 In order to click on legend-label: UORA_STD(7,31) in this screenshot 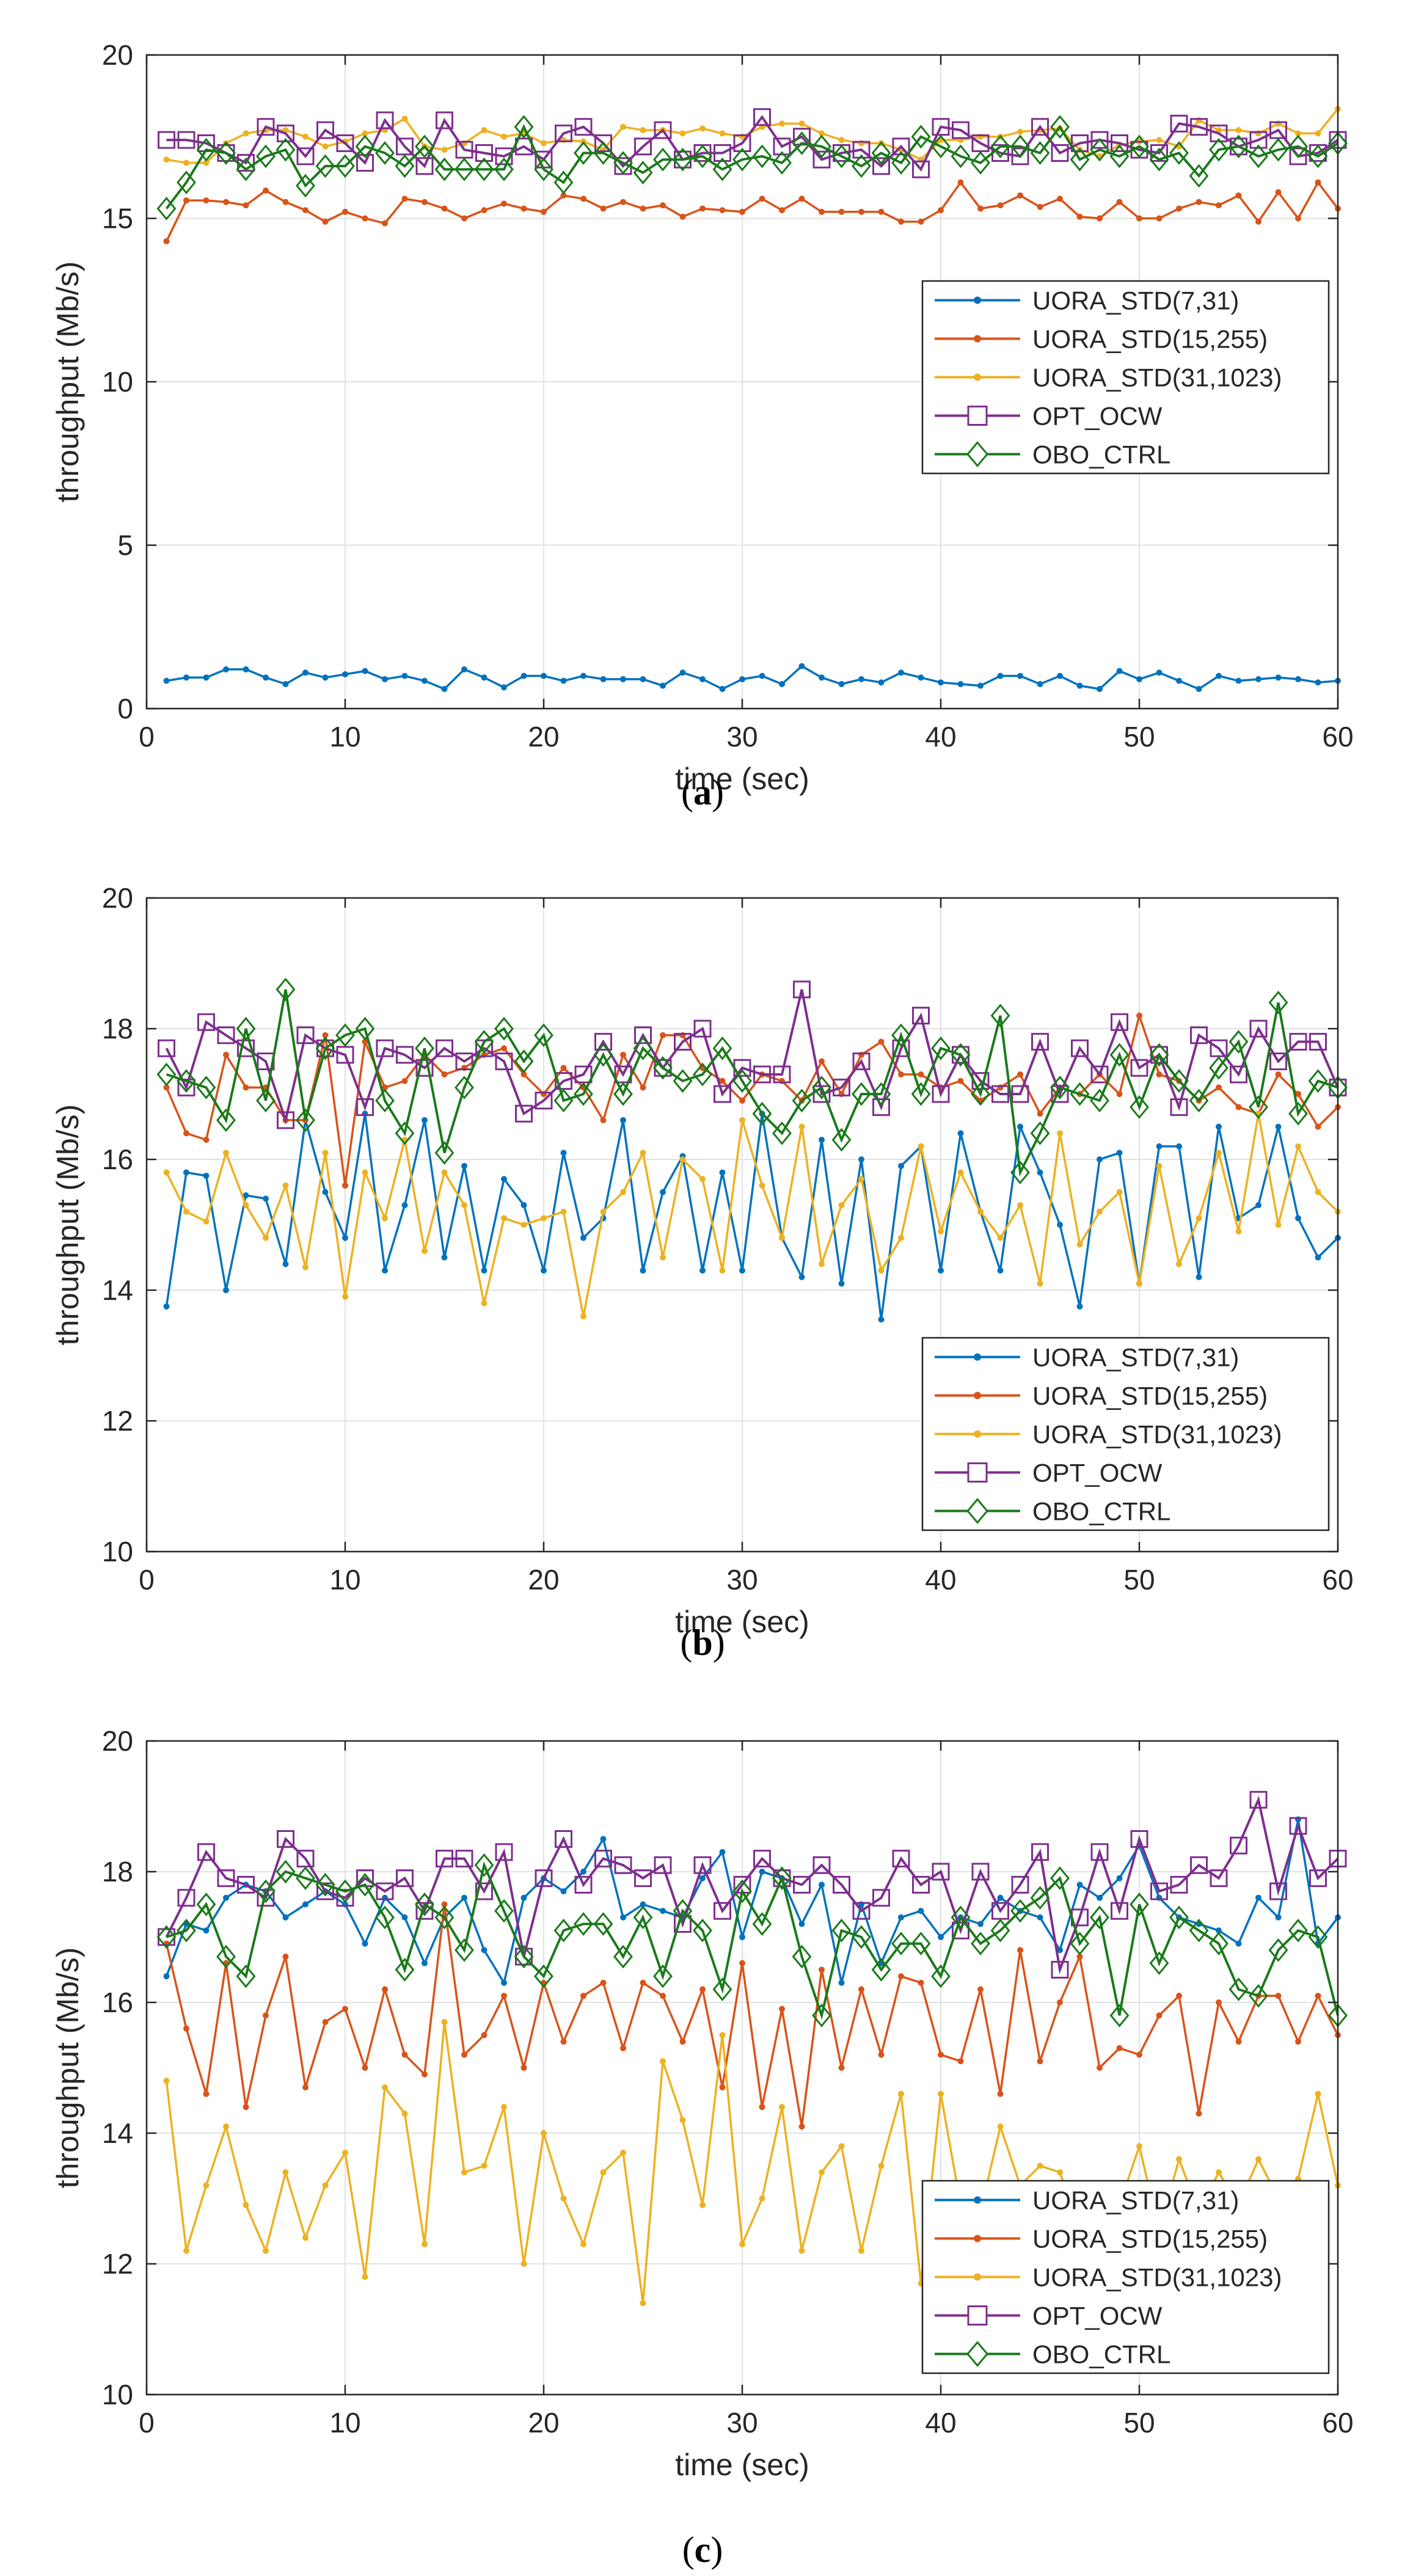, I will do `click(1135, 1357)`.